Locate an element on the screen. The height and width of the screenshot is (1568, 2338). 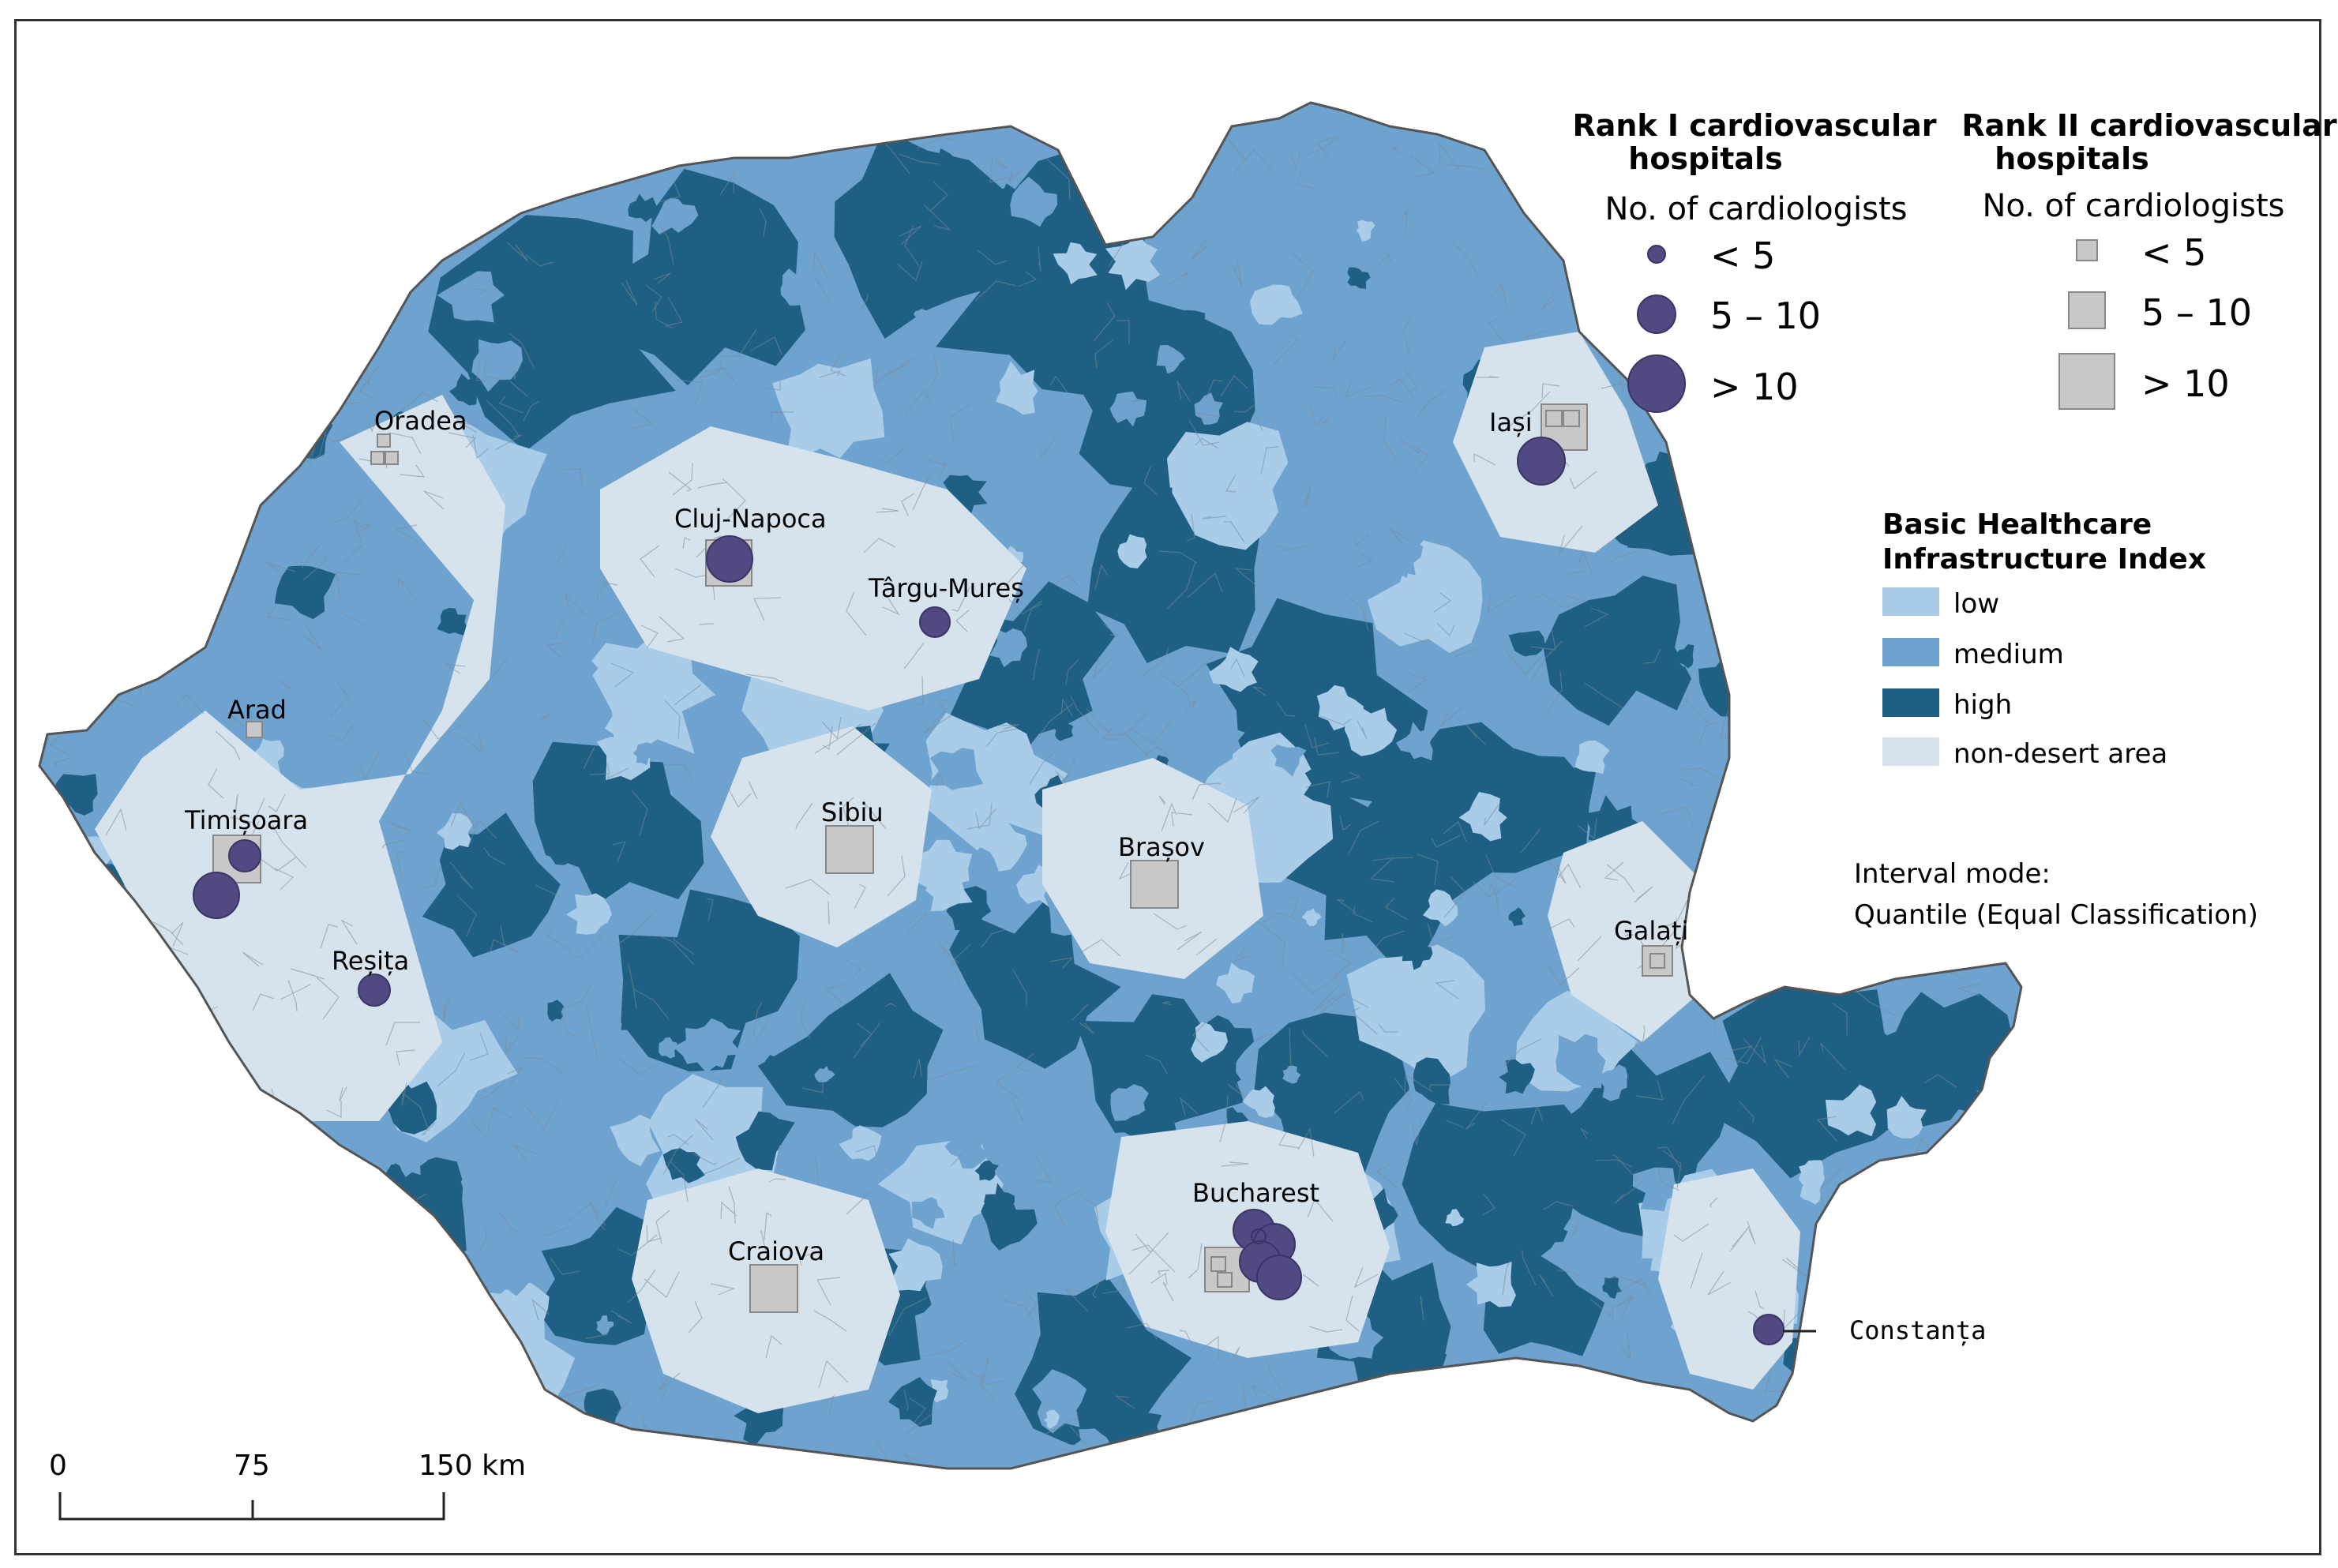
rank2-legend-symbol-small is located at coordinates (2087, 250).